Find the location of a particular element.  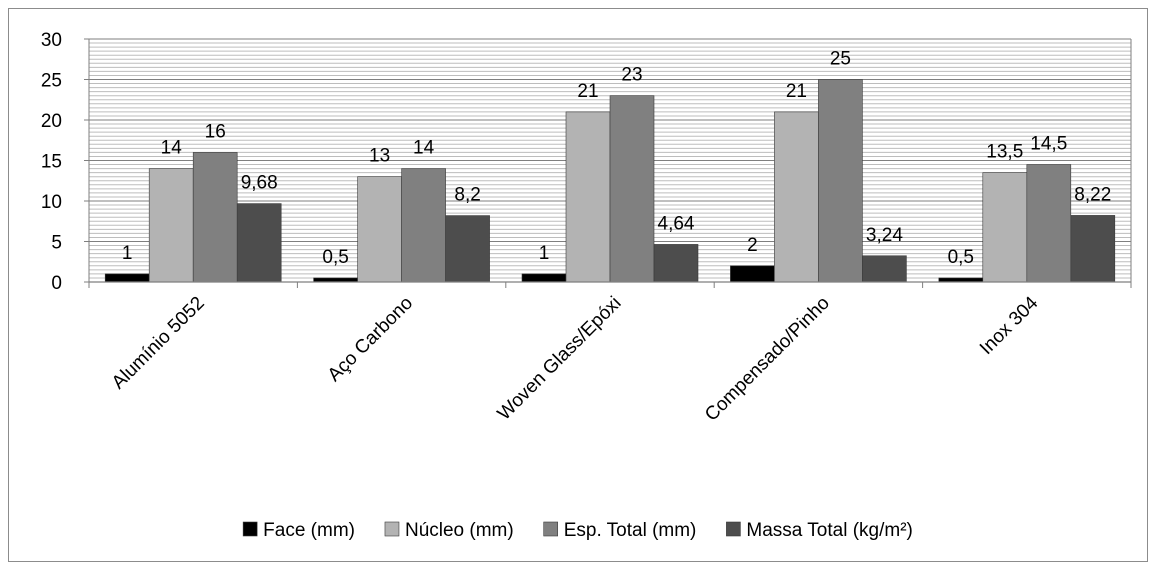

y-tick-labels: 0 5 10 15 20 25 30 is located at coordinates (51, 162).